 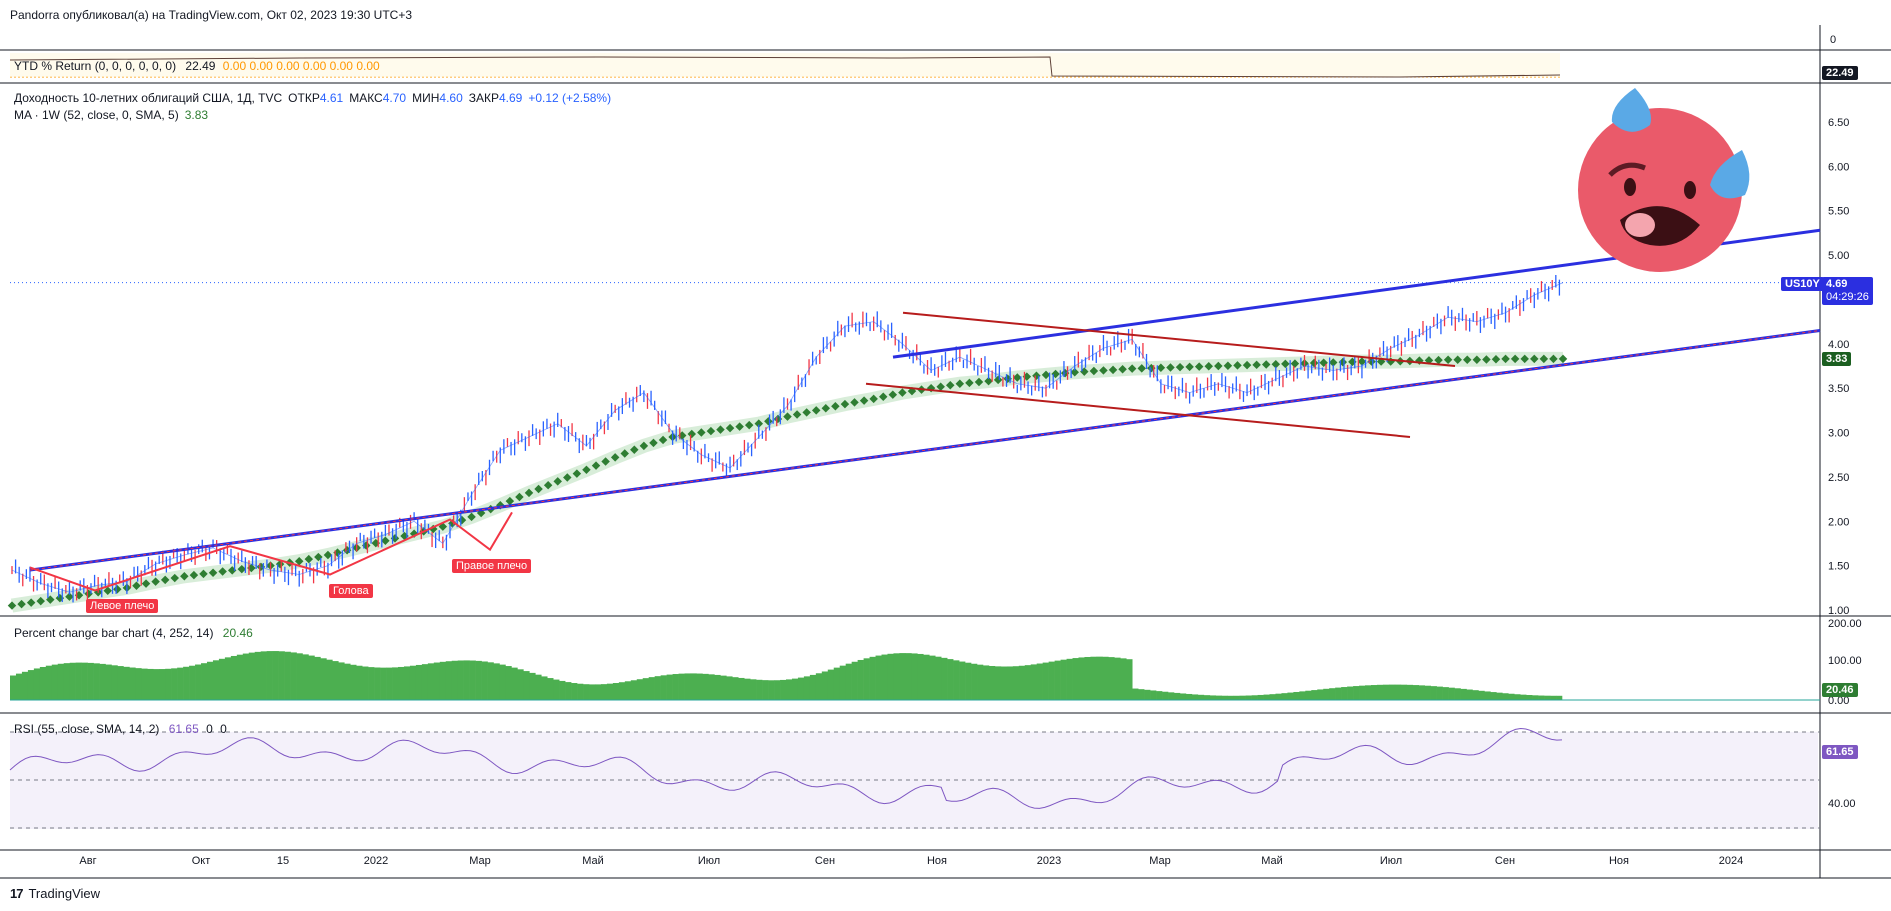 What do you see at coordinates (1631, 110) in the screenshot?
I see `sweat-drop` at bounding box center [1631, 110].